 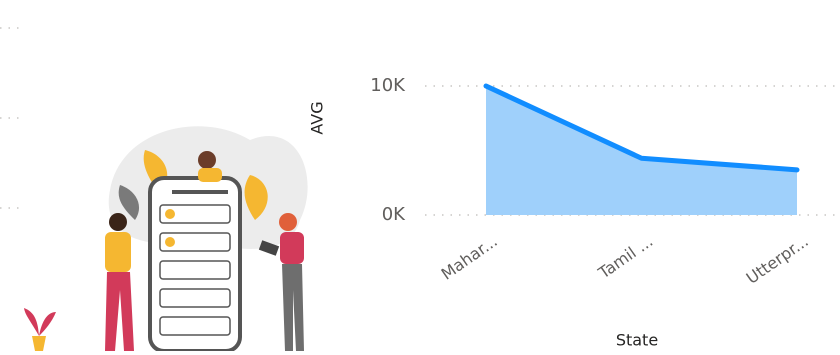 What do you see at coordinates (641, 128) in the screenshot?
I see `area-line` at bounding box center [641, 128].